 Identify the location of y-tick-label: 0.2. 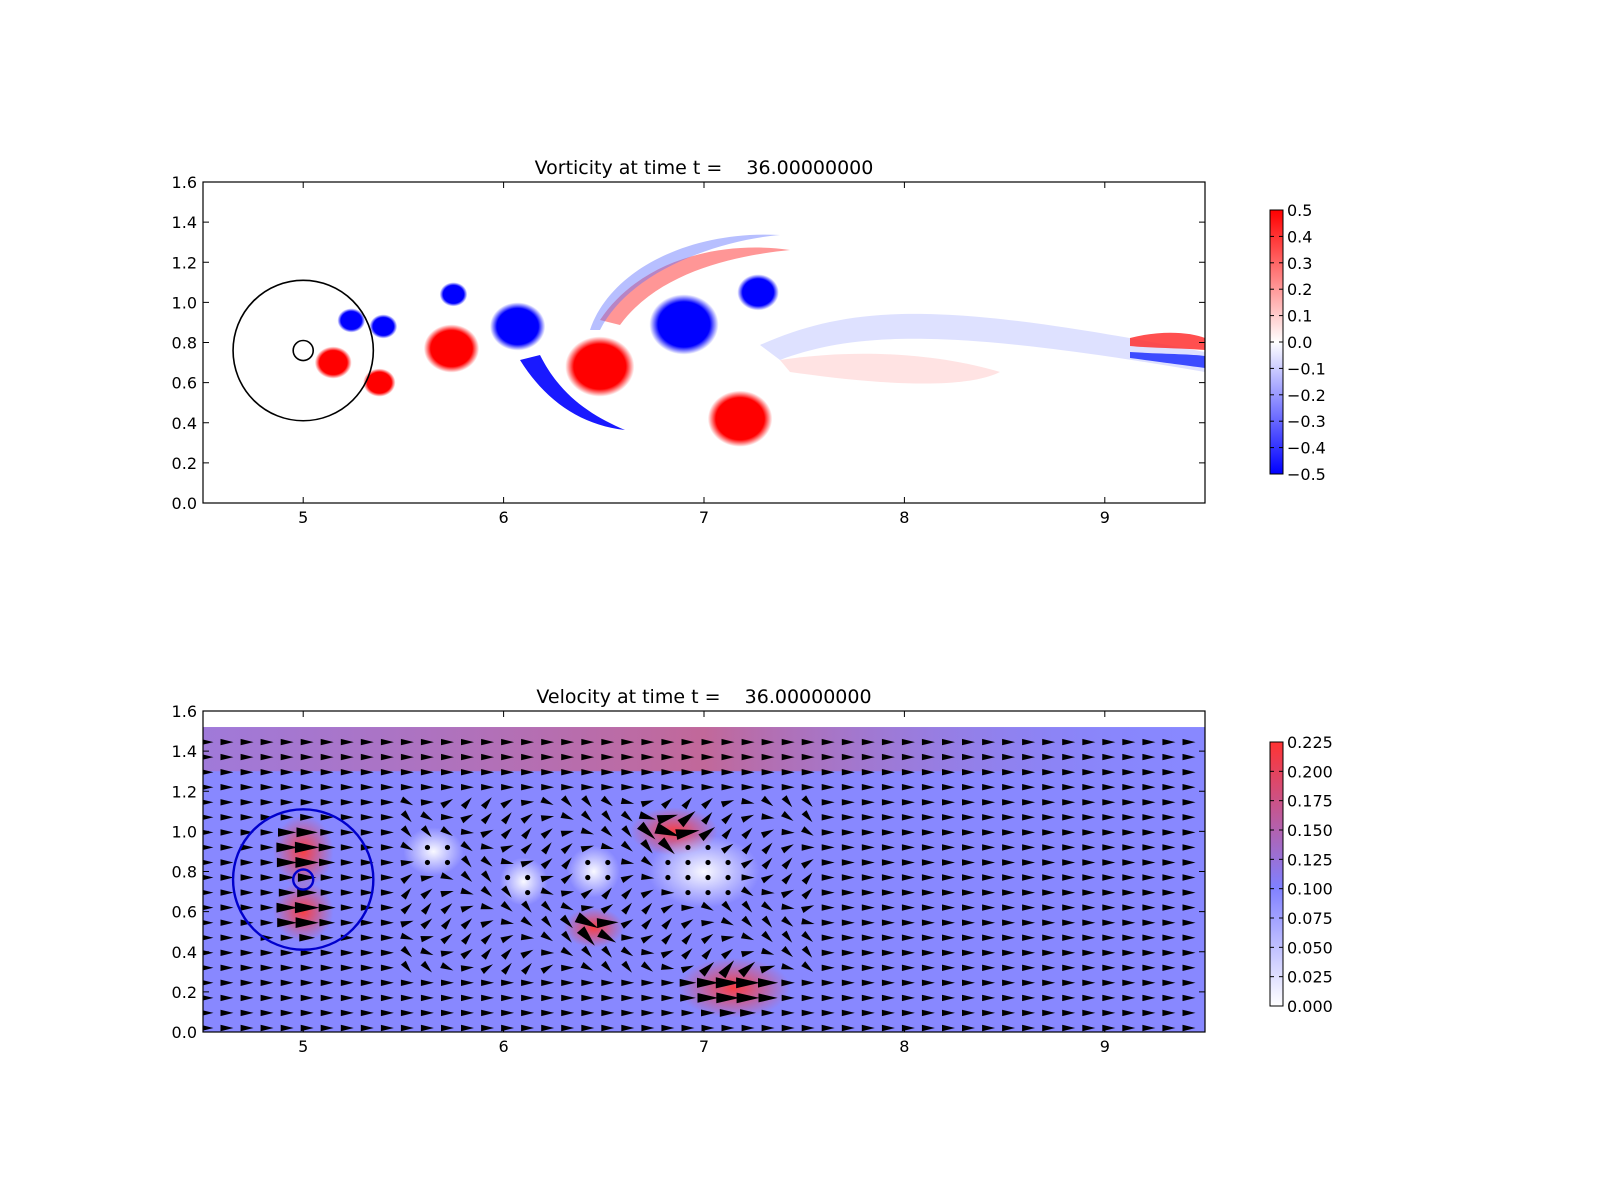
(184, 463).